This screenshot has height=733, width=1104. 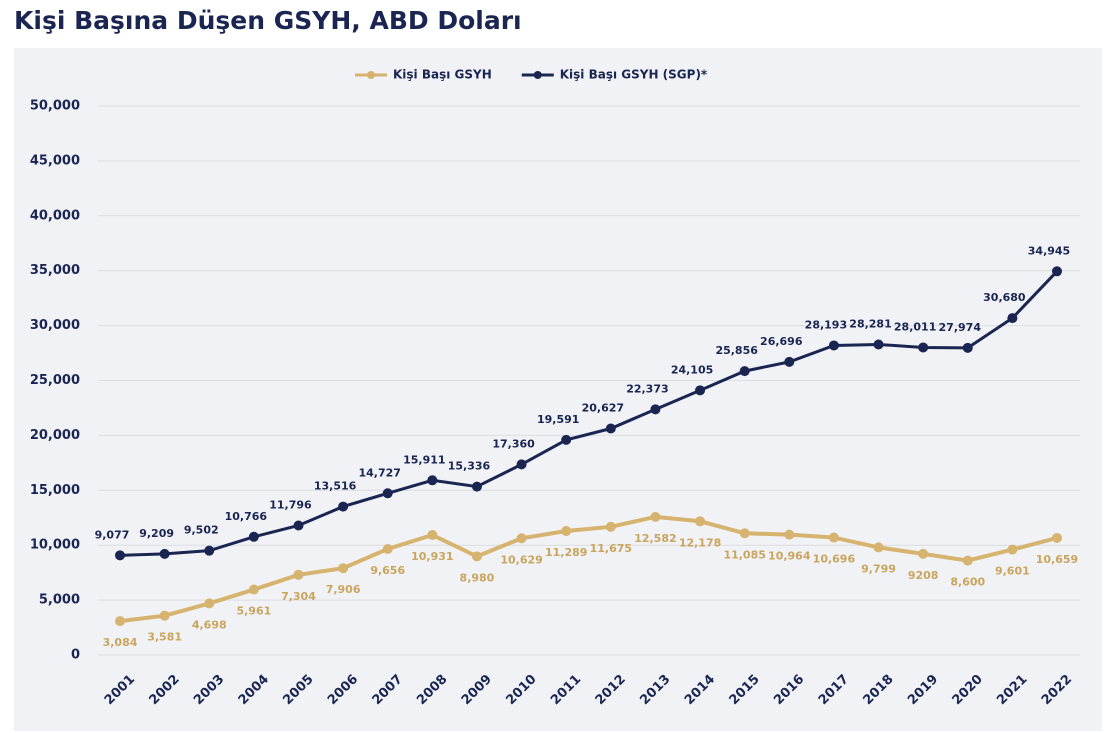 What do you see at coordinates (1012, 571) in the screenshot?
I see `data-label: 9,601` at bounding box center [1012, 571].